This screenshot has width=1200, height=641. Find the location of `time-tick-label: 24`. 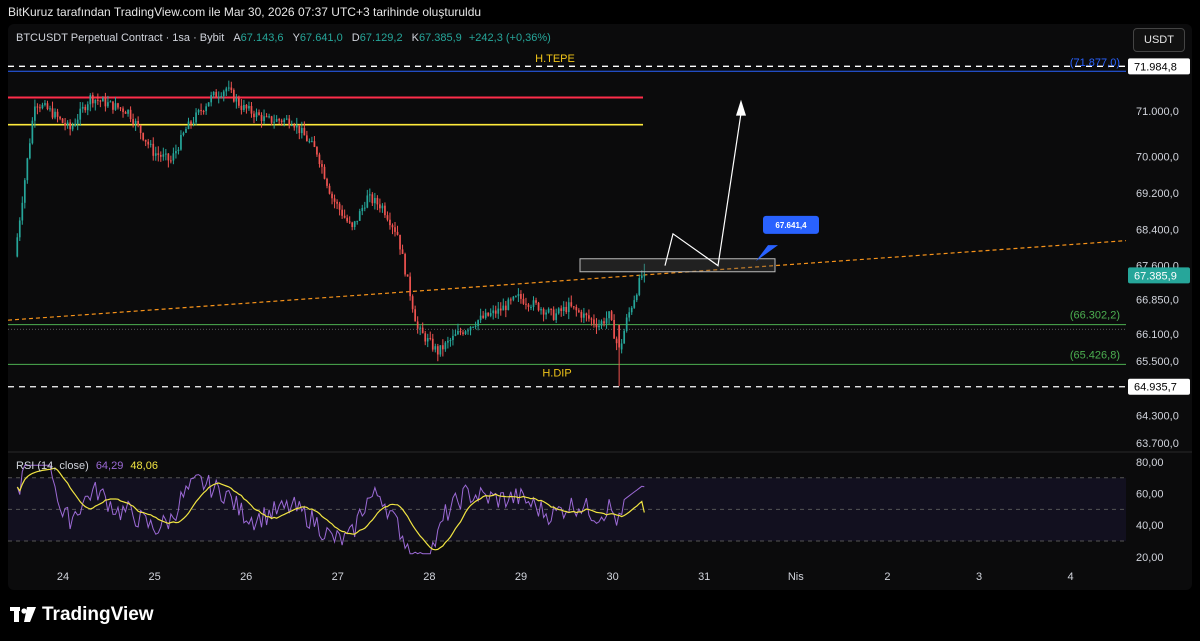

time-tick-label: 24 is located at coordinates (63, 577).